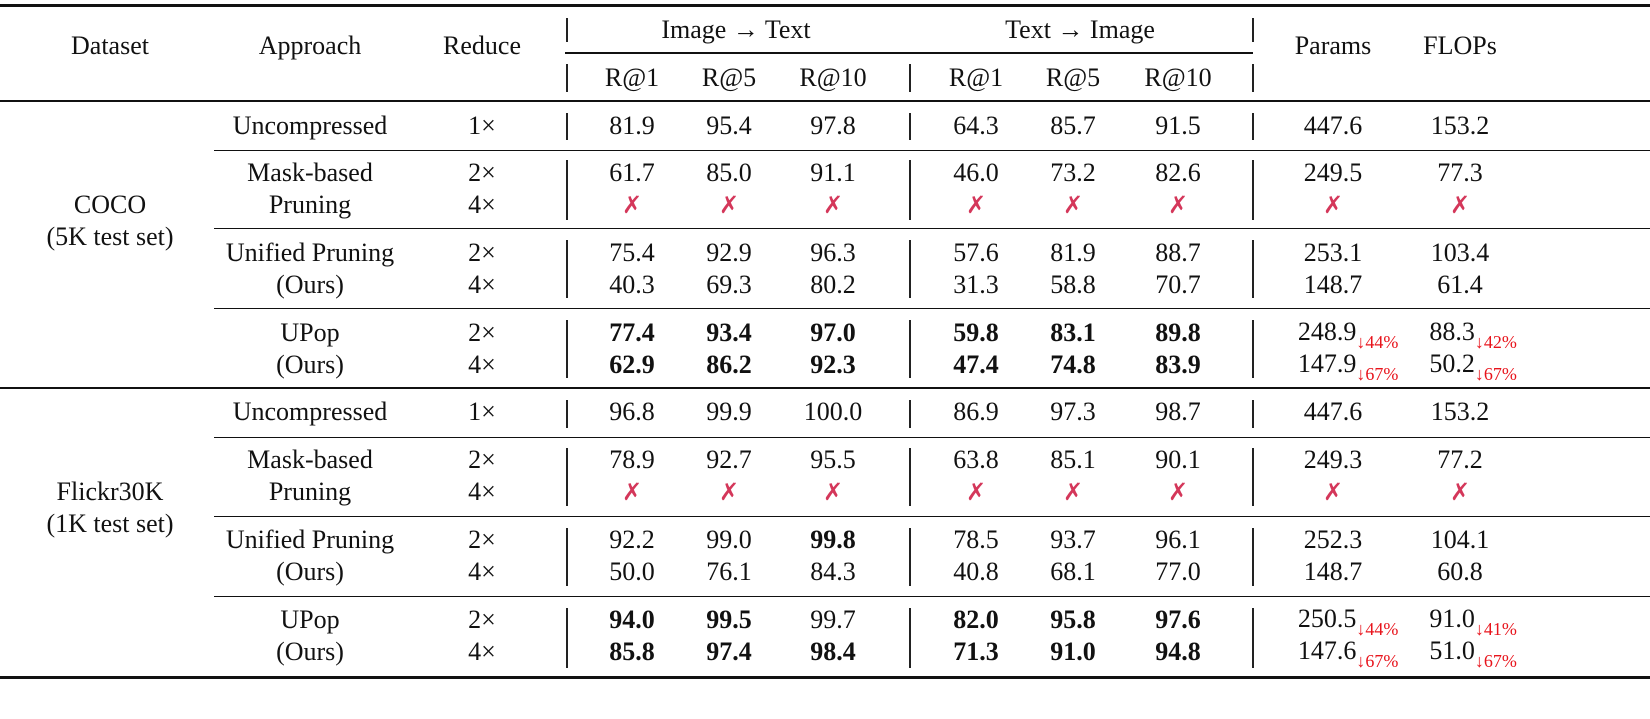 This screenshot has width=1650, height=719. What do you see at coordinates (110, 491) in the screenshot?
I see `dataset-name: Flickr30K` at bounding box center [110, 491].